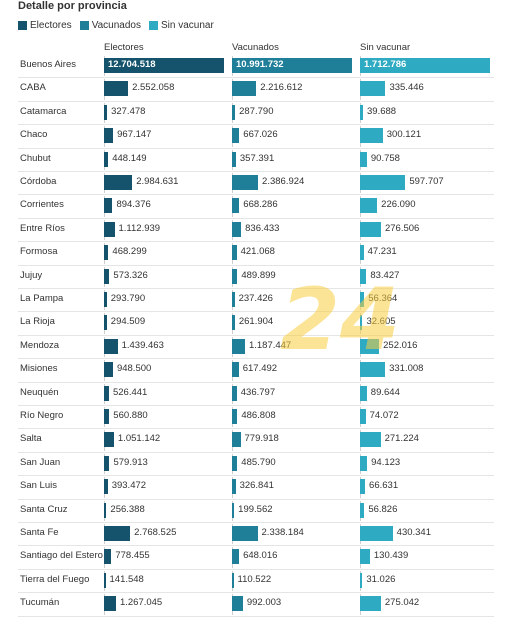 Image resolution: width=512 pixels, height=624 pixels. What do you see at coordinates (34, 135) in the screenshot?
I see `province-label: Chaco` at bounding box center [34, 135].